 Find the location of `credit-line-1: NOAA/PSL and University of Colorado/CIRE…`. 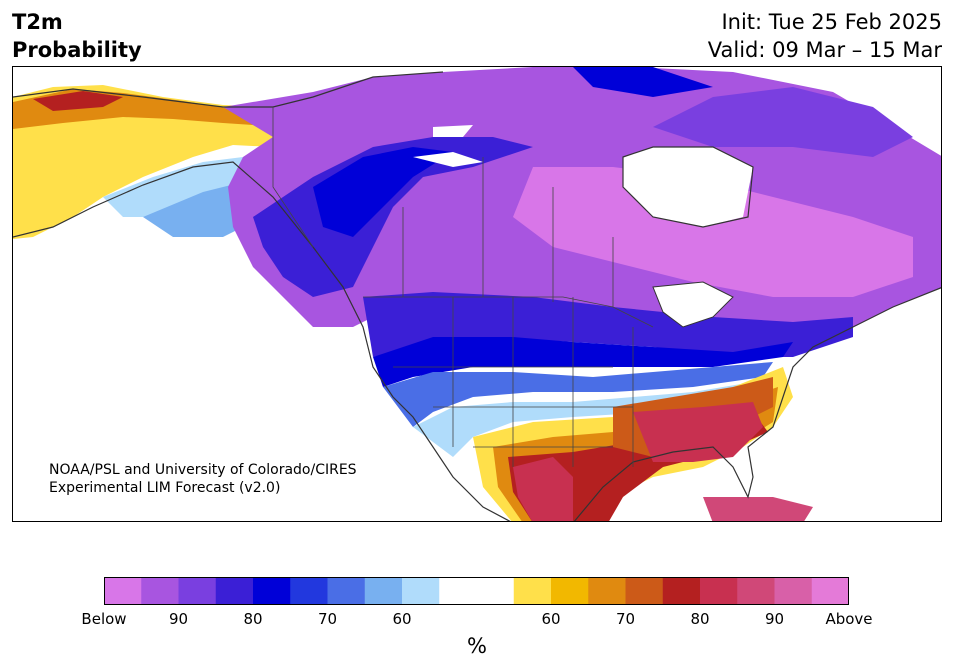

credit-line-1: NOAA/PSL and University of Colorado/CIRE… is located at coordinates (203, 470).